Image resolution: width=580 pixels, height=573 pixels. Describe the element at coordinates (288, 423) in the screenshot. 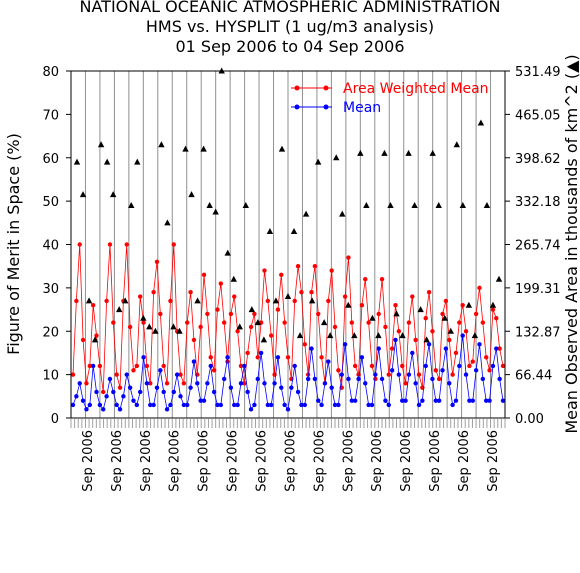

I see `x-minor-tick-strip` at that location.